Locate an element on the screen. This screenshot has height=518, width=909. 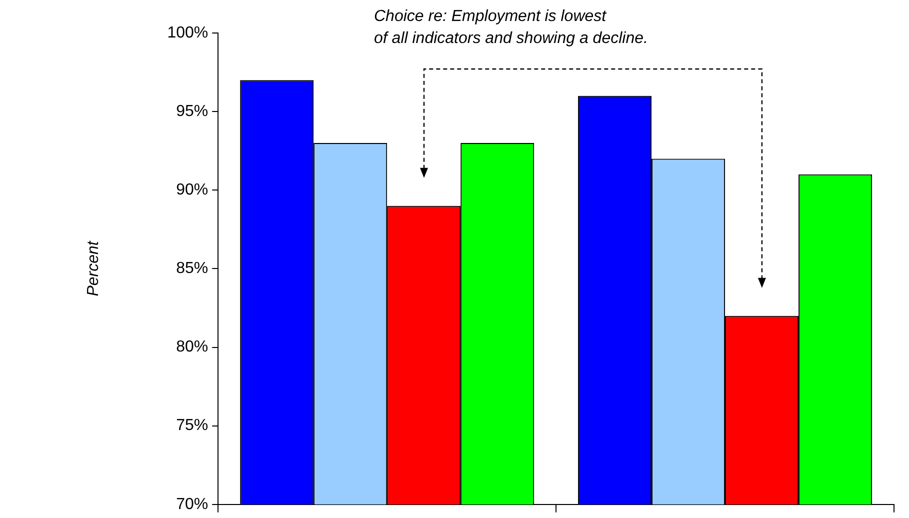
y-tick-label: 75% is located at coordinates (192, 425).